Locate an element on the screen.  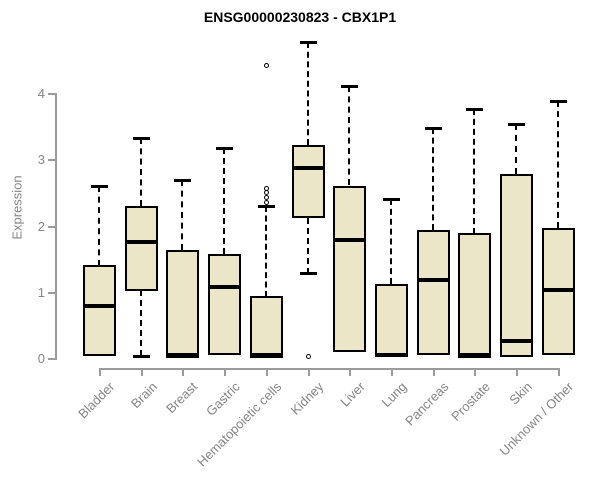
box-brain is located at coordinates (141, 248).